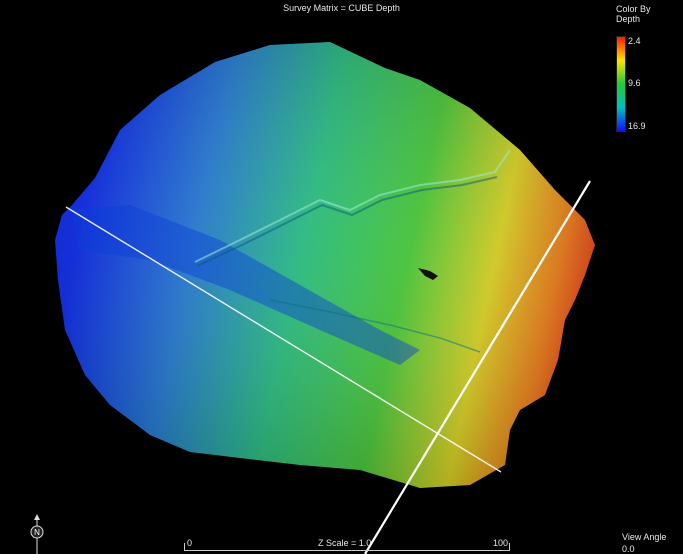 Image resolution: width=683 pixels, height=554 pixels. I want to click on scale-bar, so click(347, 547).